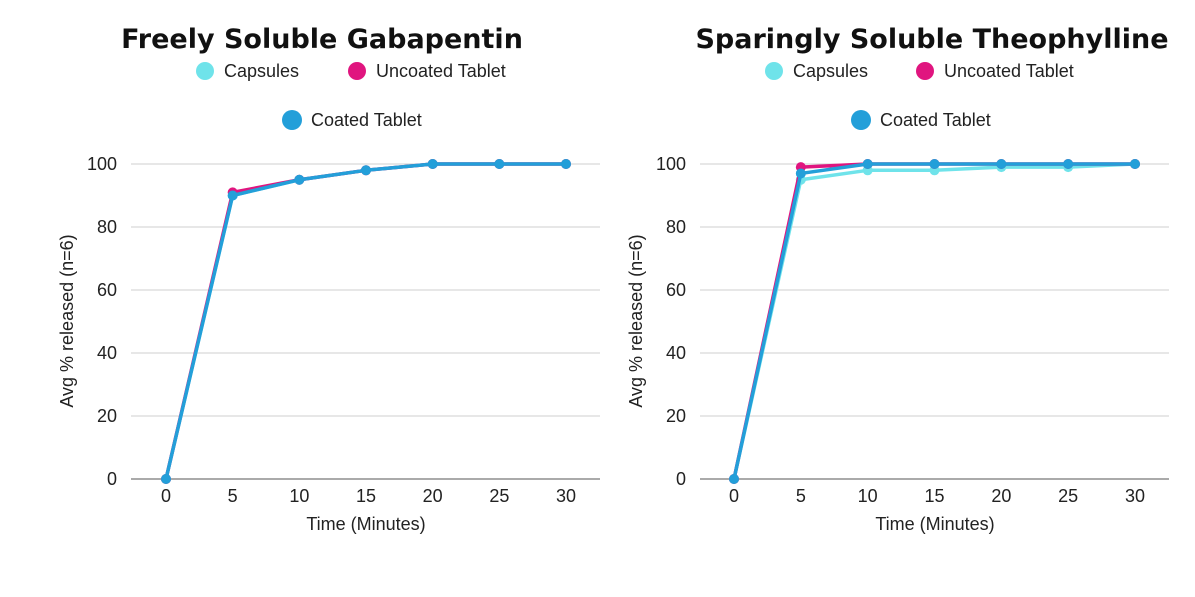  Describe the element at coordinates (931, 39) in the screenshot. I see `chart-title: Sparingly Soluble Theophylline` at that location.